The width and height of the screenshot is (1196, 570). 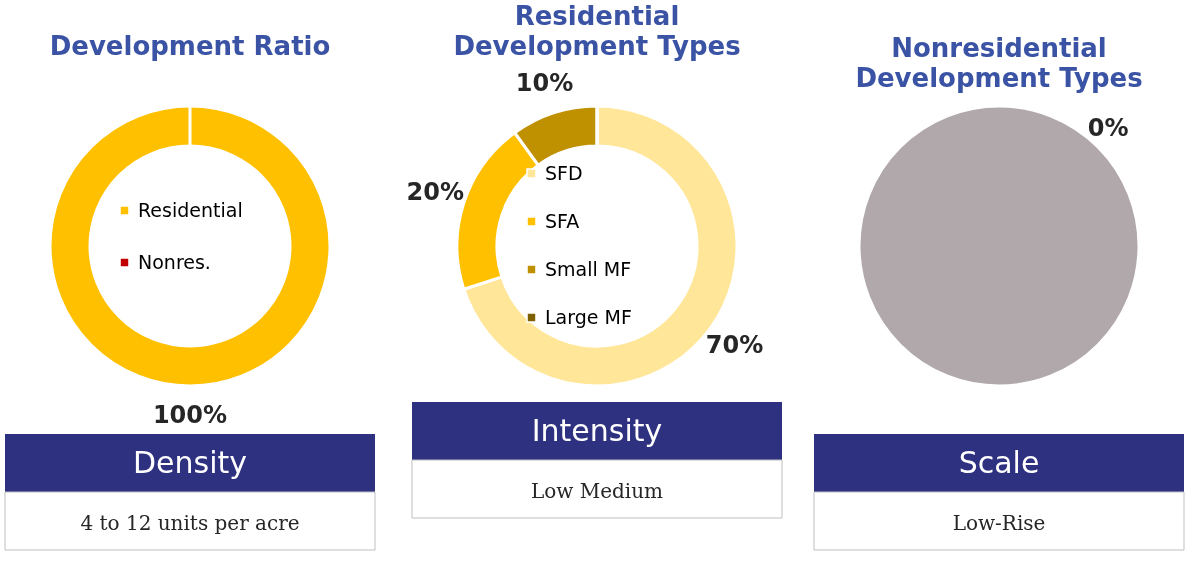 I want to click on chart-title: Nonresidential Development Types, so click(x=999, y=63).